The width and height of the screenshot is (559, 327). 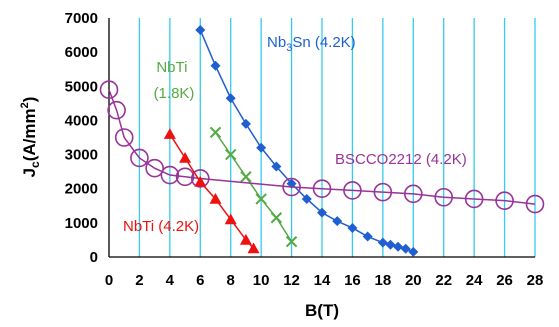 I want to click on y-tick-label-2000: 2000, so click(x=81, y=189).